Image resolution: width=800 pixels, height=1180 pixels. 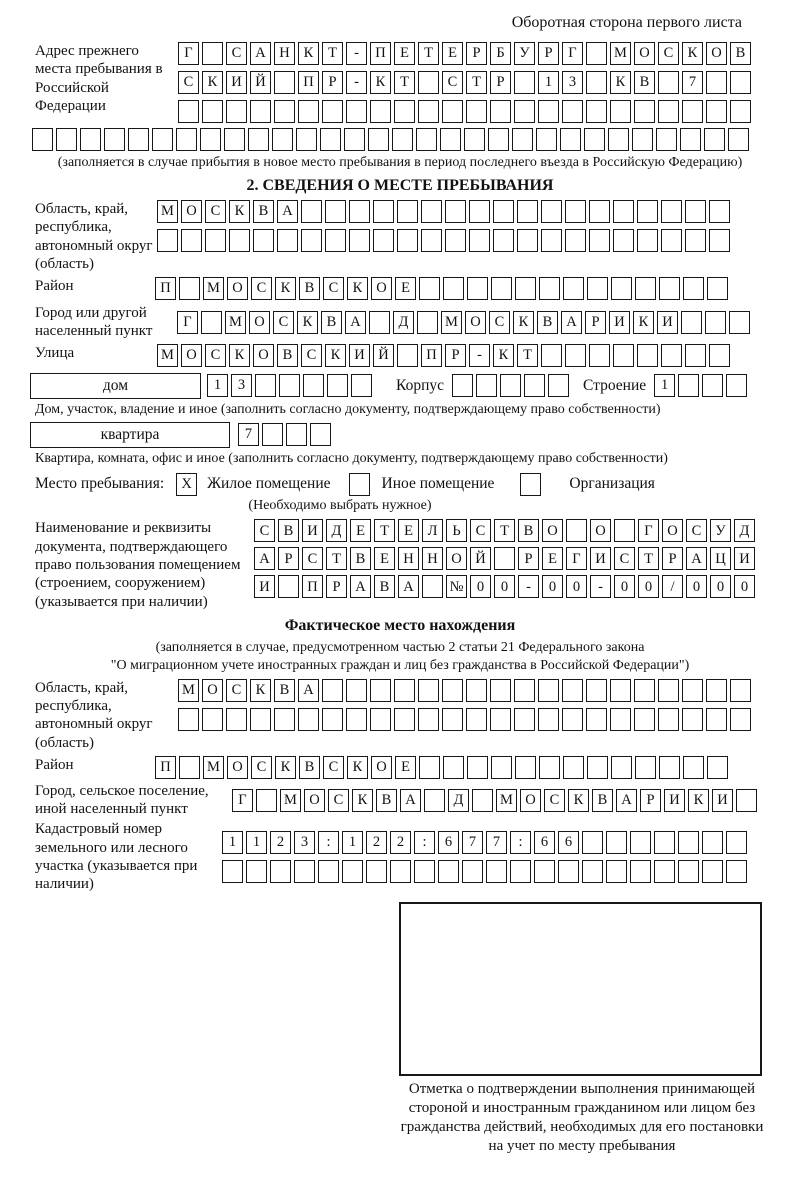 I want to click on char-box: Й, so click(x=260, y=82).